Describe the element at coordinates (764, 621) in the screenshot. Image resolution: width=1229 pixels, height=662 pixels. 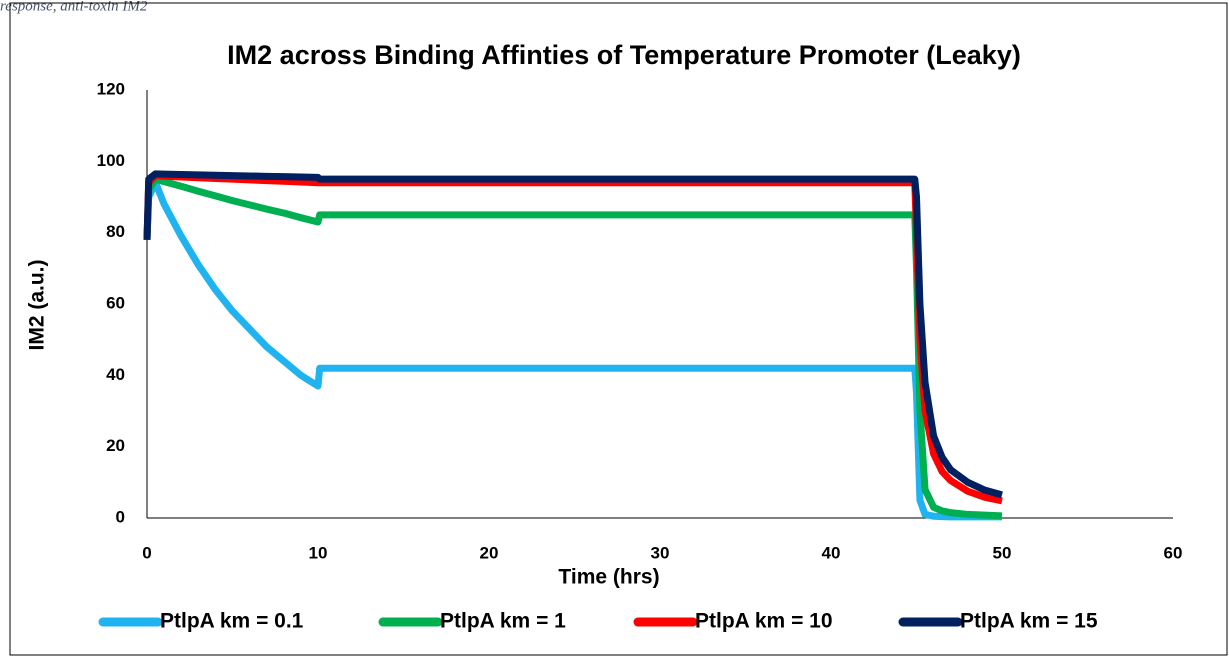
I see `legend-label: PtlpA km = 10` at that location.